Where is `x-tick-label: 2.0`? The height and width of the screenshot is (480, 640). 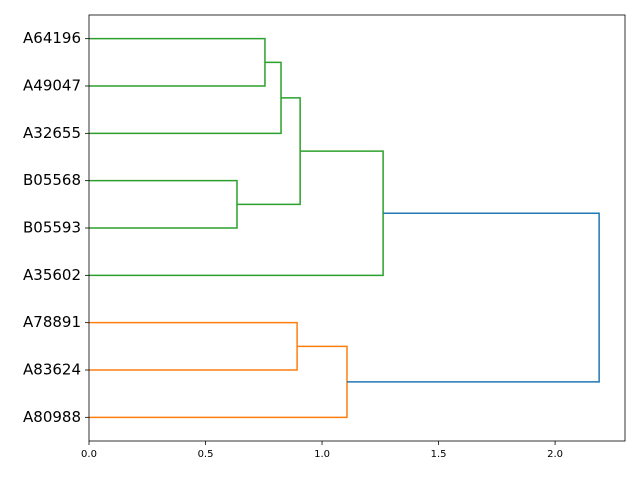 x-tick-label: 2.0 is located at coordinates (555, 454).